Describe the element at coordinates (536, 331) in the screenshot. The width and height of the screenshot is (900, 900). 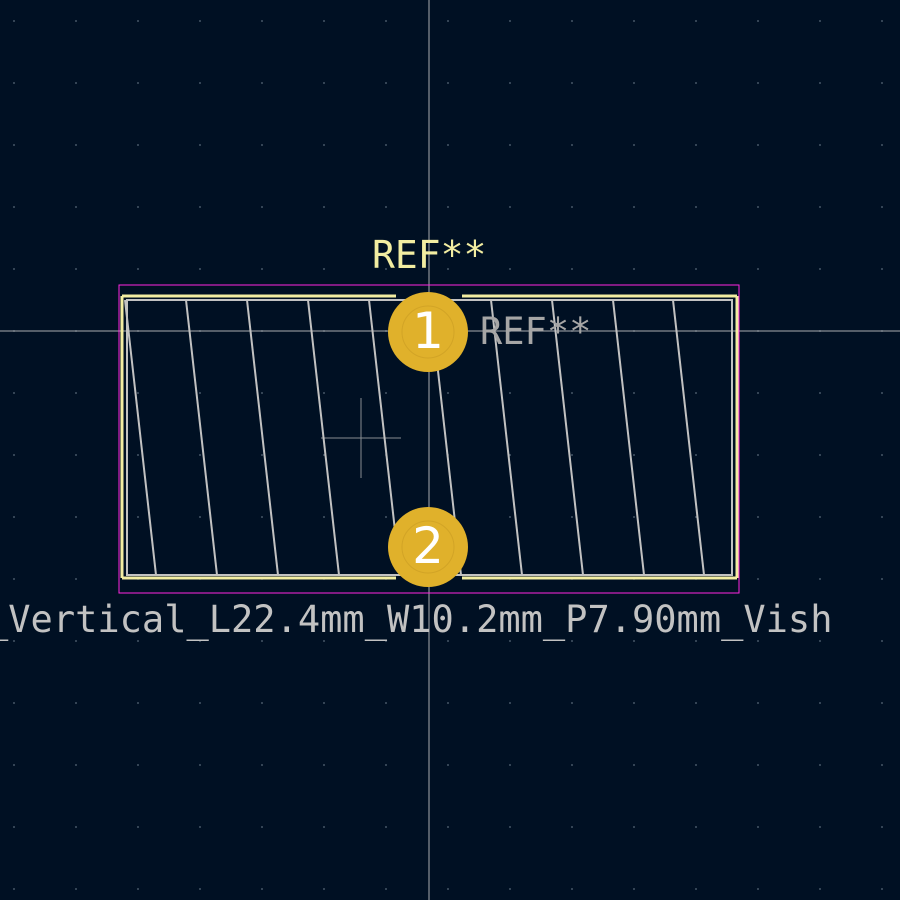
I see `reference-designator-fab: REF**` at that location.